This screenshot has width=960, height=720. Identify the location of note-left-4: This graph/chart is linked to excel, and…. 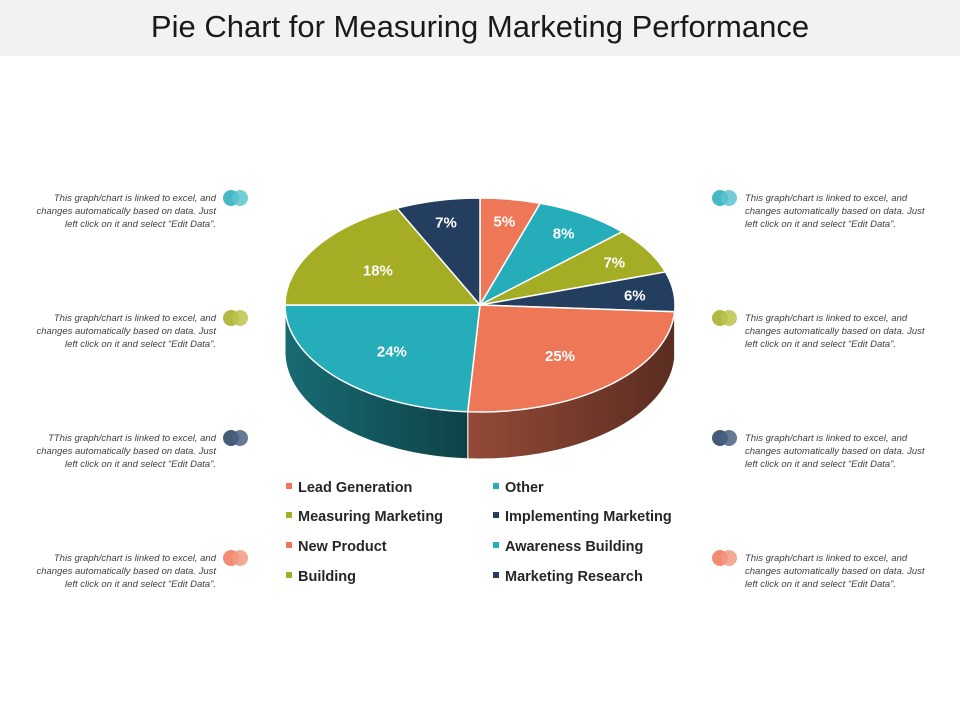
(126, 571).